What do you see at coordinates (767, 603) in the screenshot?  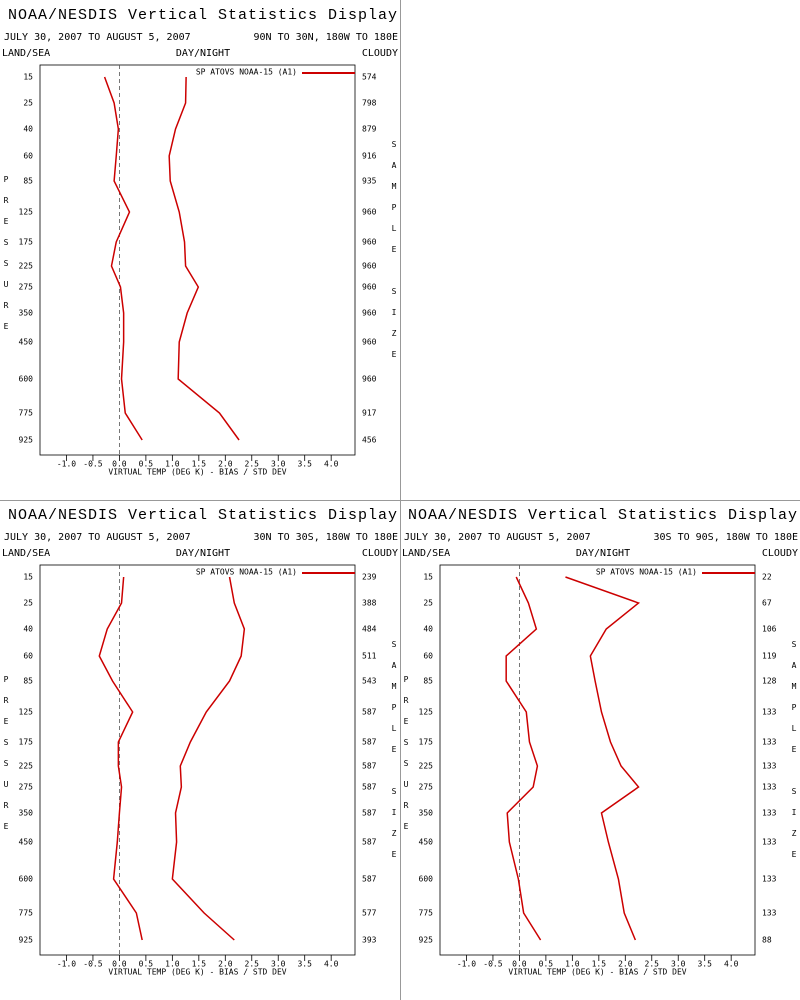 I see `sample-size-label: 67` at bounding box center [767, 603].